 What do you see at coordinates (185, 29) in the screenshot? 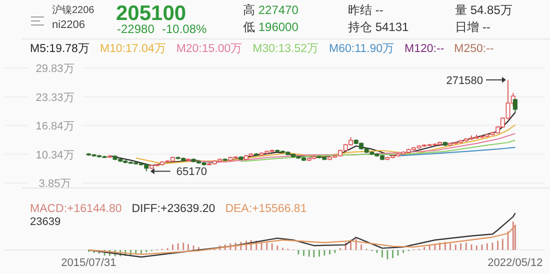
I see `text: -10.08%` at bounding box center [185, 29].